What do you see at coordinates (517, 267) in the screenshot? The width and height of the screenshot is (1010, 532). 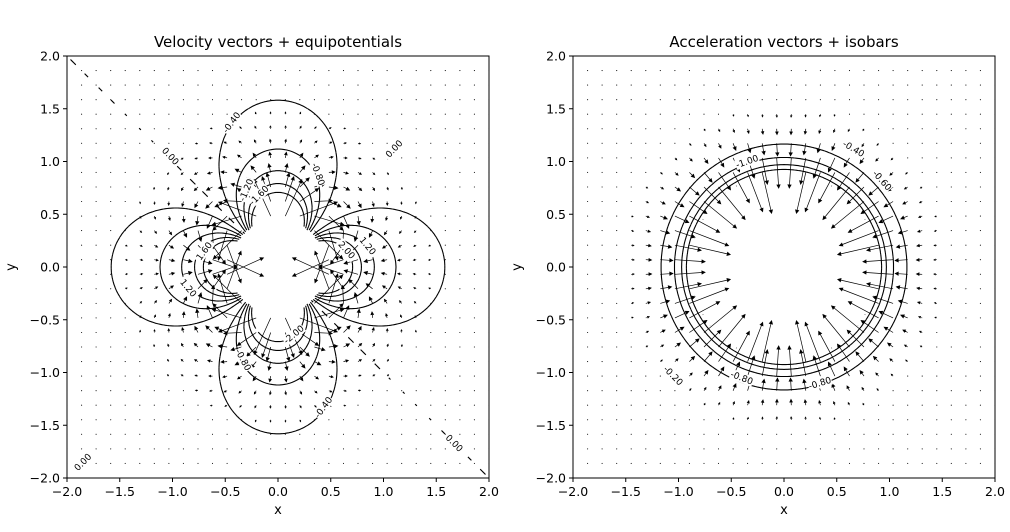 I see `y-axis-label: y` at bounding box center [517, 267].